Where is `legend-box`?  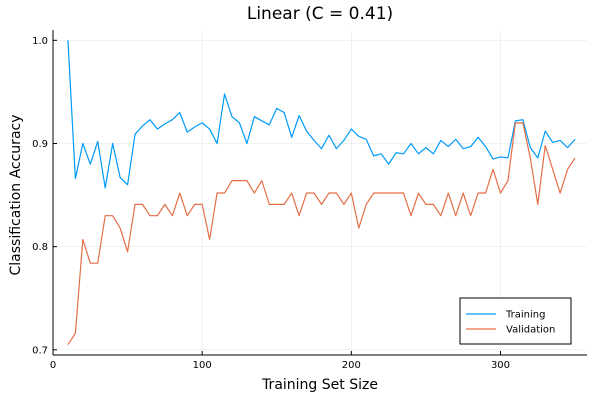
legend-box is located at coordinates (515, 321).